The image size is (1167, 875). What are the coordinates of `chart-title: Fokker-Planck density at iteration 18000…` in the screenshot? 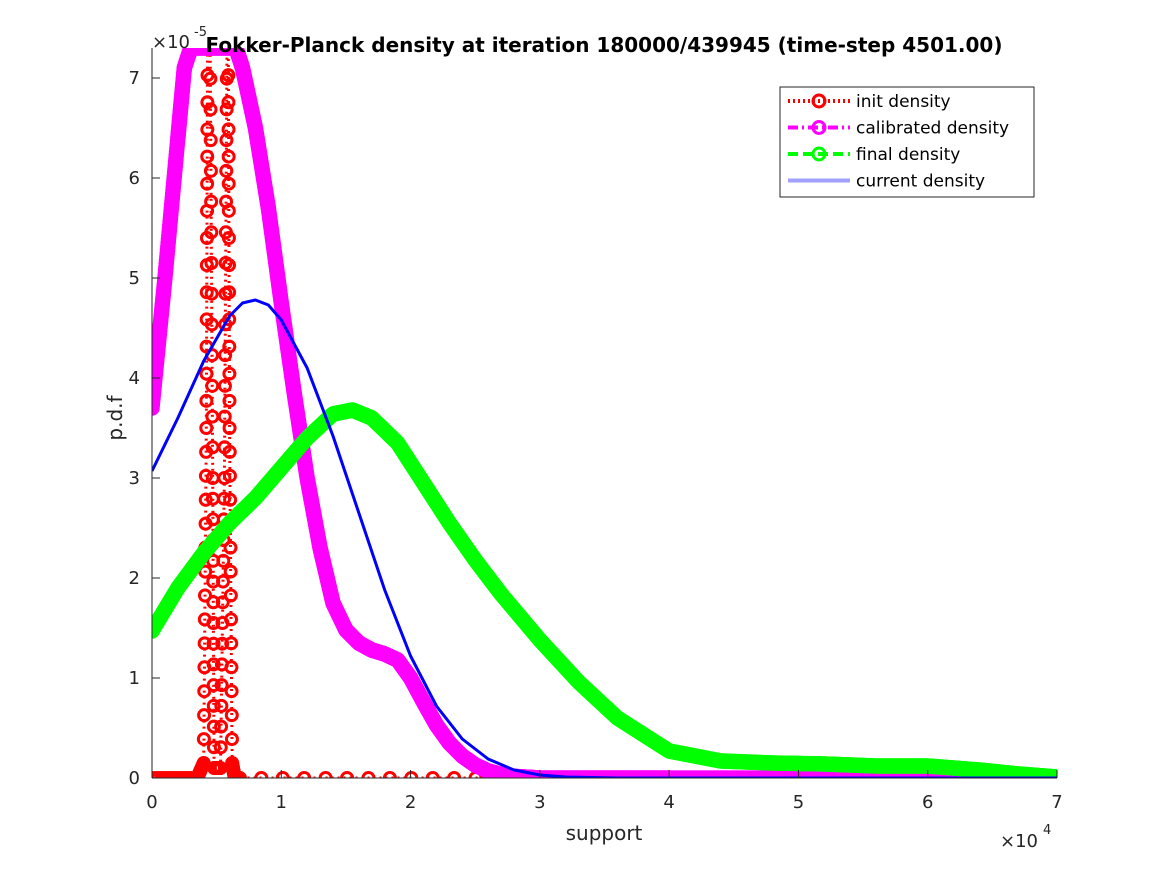 It's located at (604, 45).